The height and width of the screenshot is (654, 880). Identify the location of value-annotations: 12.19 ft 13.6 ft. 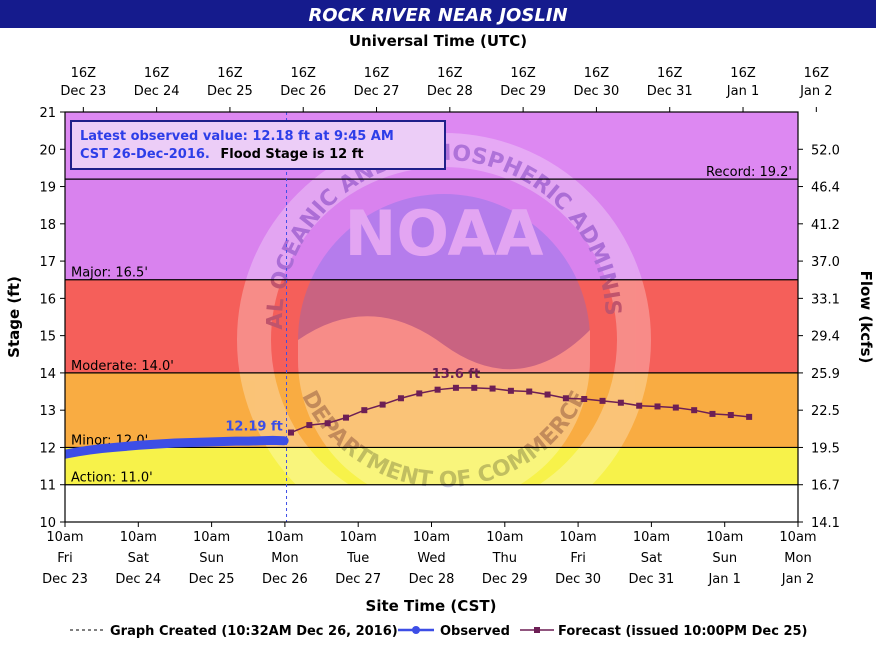
(352, 401).